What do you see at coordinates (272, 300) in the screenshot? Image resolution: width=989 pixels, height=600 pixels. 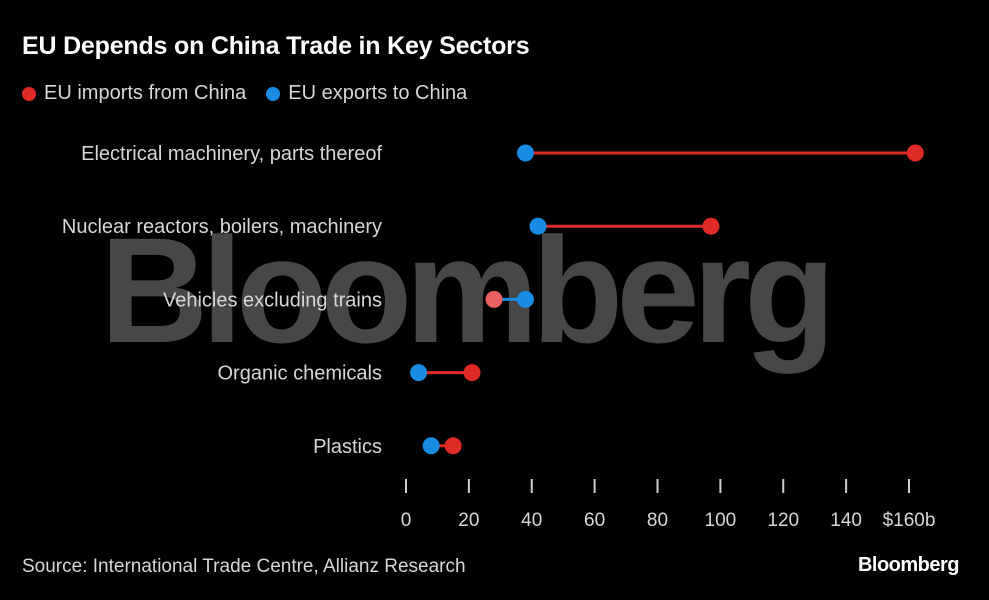 I see `category-label: Vehicles excluding trains` at bounding box center [272, 300].